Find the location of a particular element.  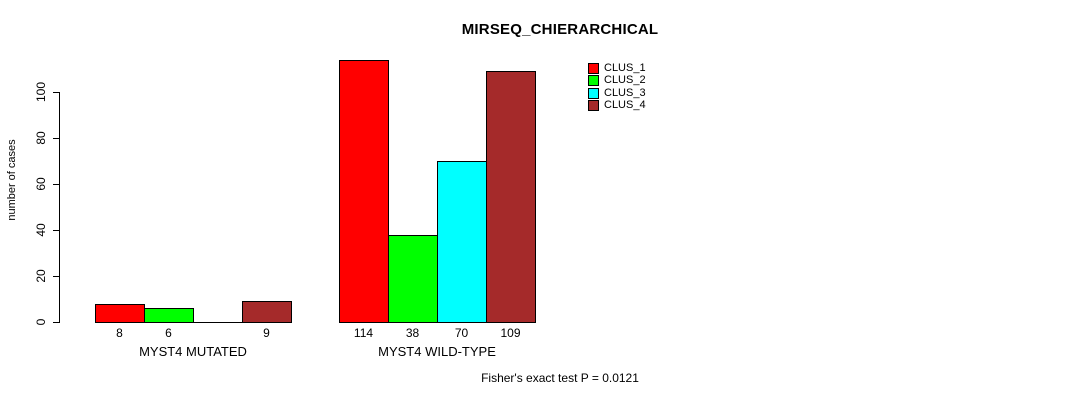

bar-value-label: 8 is located at coordinates (119, 333).